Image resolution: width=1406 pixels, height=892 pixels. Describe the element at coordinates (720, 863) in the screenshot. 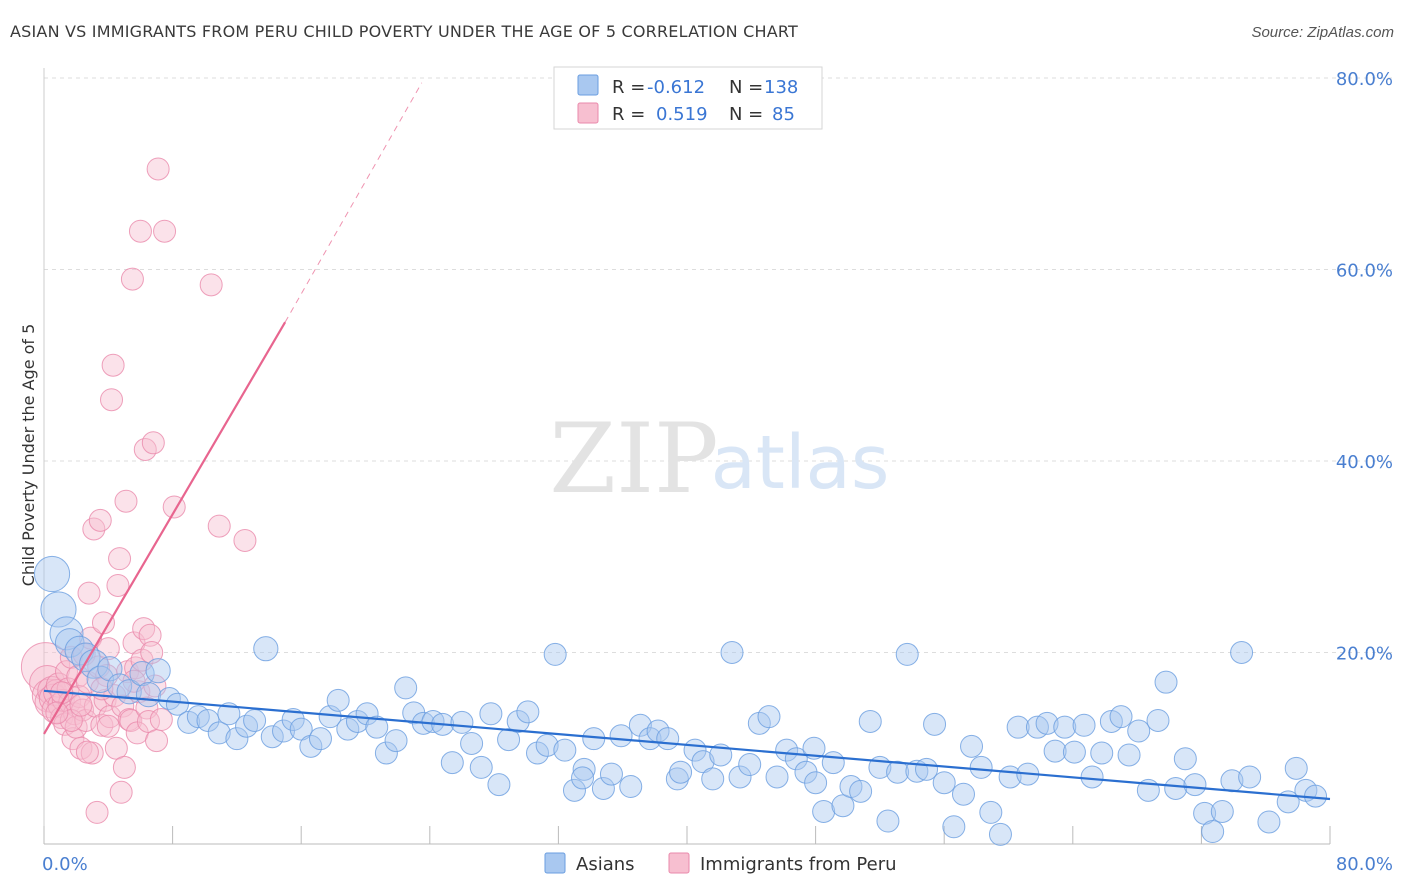

I see `series-legend: Asians Immigrants from Peru` at that location.